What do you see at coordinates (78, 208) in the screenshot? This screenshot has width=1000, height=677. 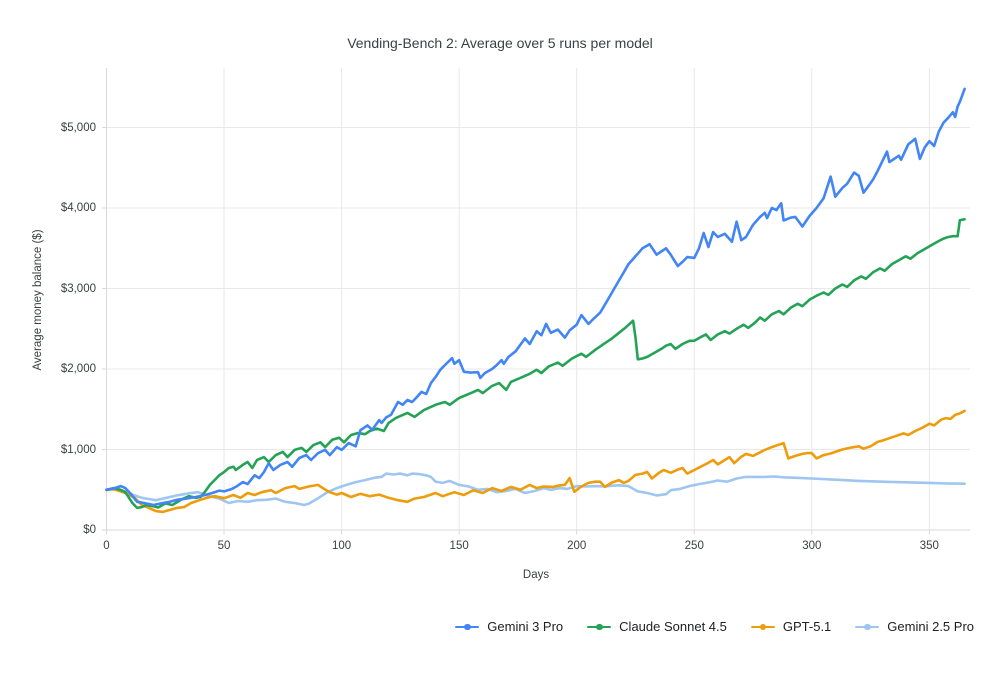 I see `y-tick-label-4: $4,000` at bounding box center [78, 208].